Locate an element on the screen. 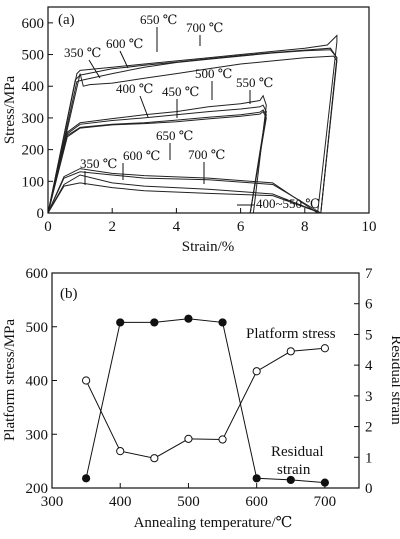  panel-b-y-axis-label: Platform stress/MPa is located at coordinates (10, 380).